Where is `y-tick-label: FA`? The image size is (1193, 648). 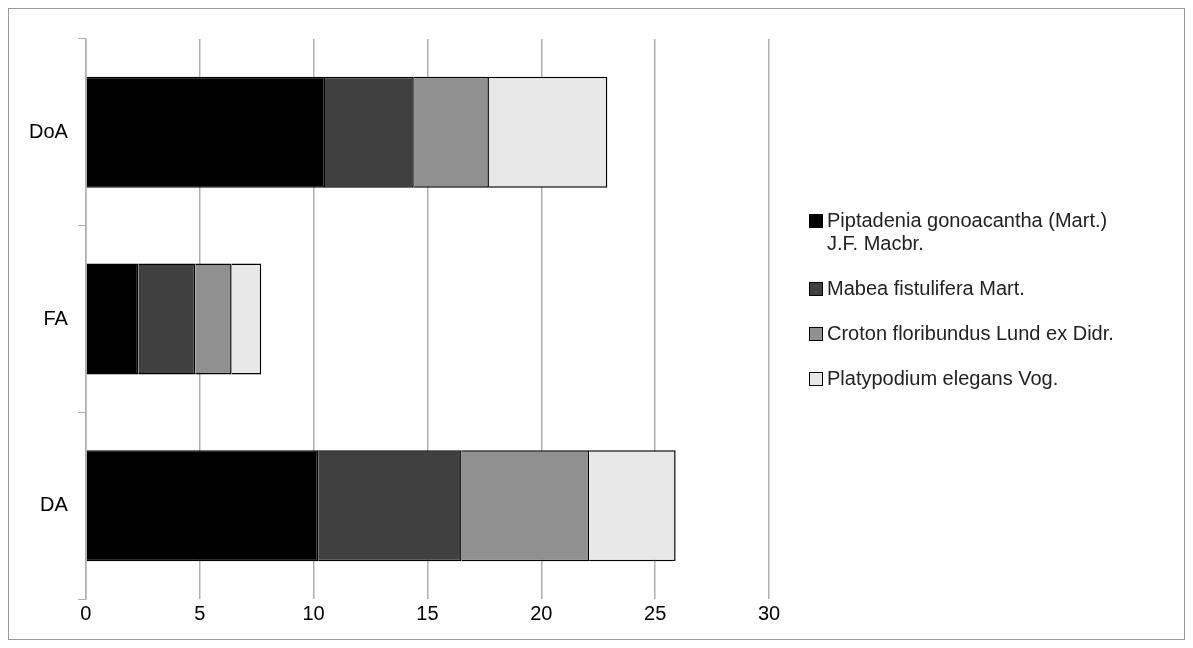
y-tick-label: FA is located at coordinates (56, 317).